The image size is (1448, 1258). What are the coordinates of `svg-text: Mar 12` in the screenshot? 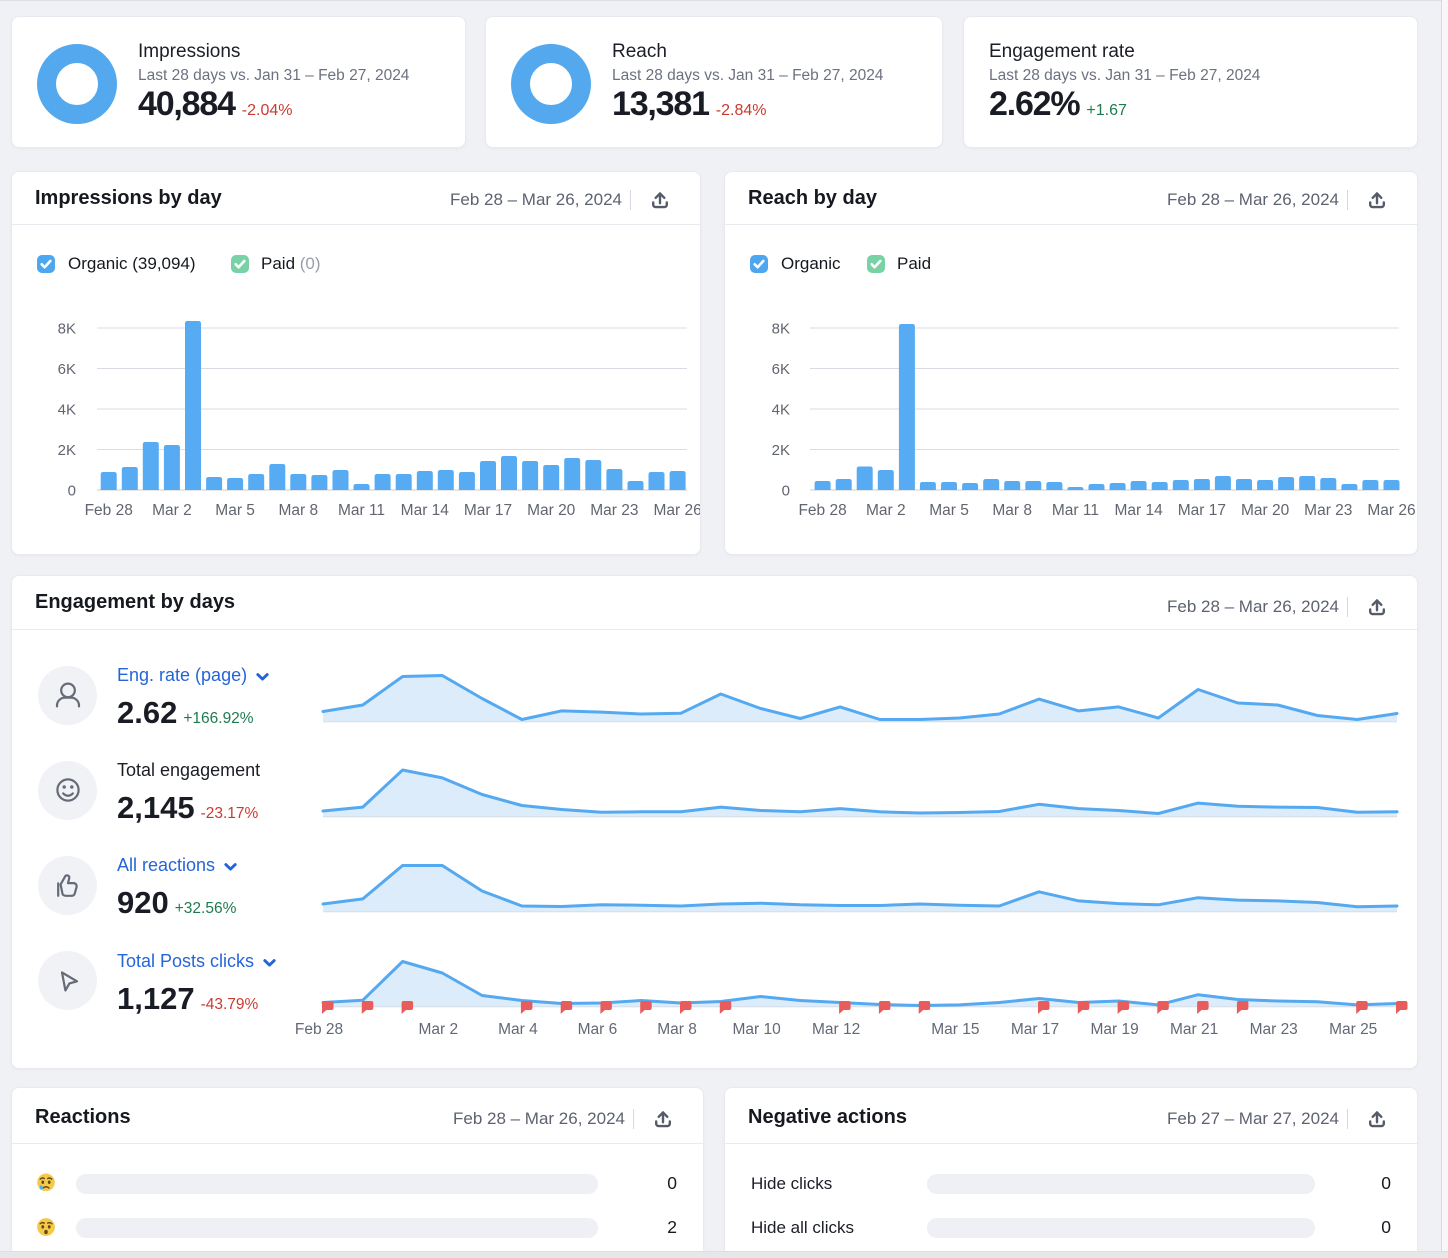 It's located at (836, 1029).